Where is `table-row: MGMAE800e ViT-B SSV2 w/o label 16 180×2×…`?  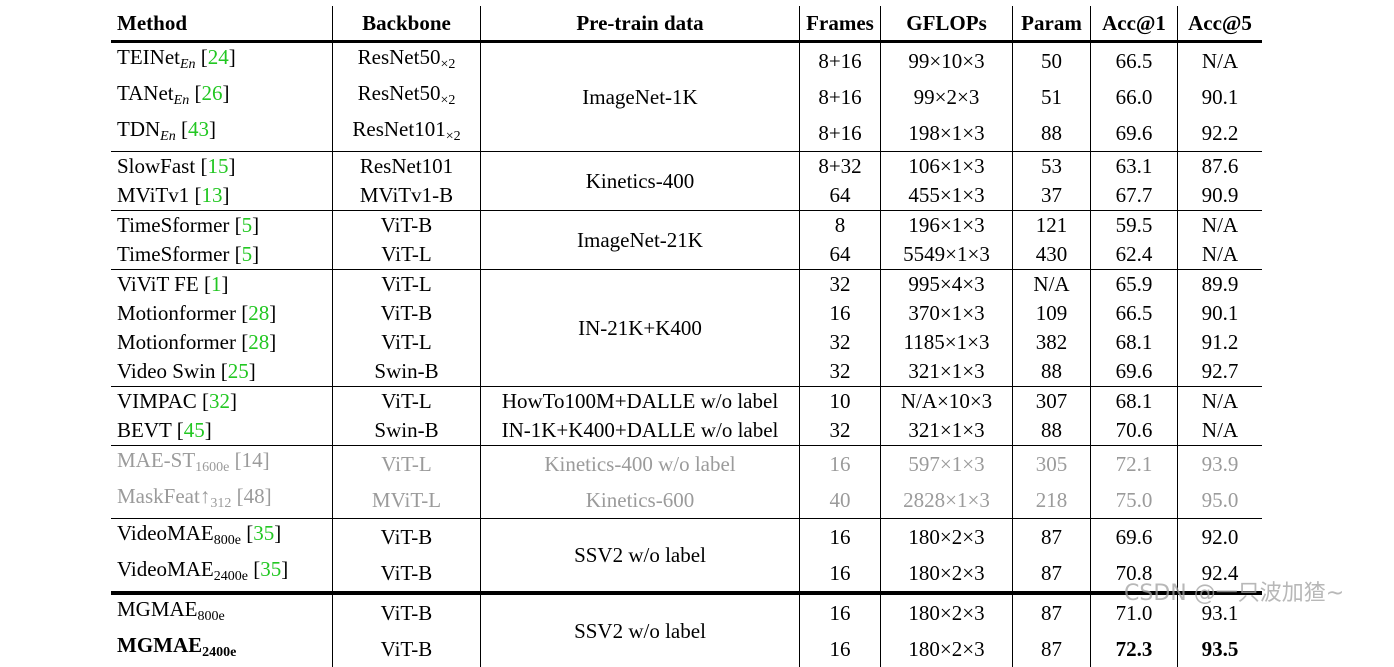 table-row: MGMAE800e ViT-B SSV2 w/o label 16 180×2×… is located at coordinates (686, 629).